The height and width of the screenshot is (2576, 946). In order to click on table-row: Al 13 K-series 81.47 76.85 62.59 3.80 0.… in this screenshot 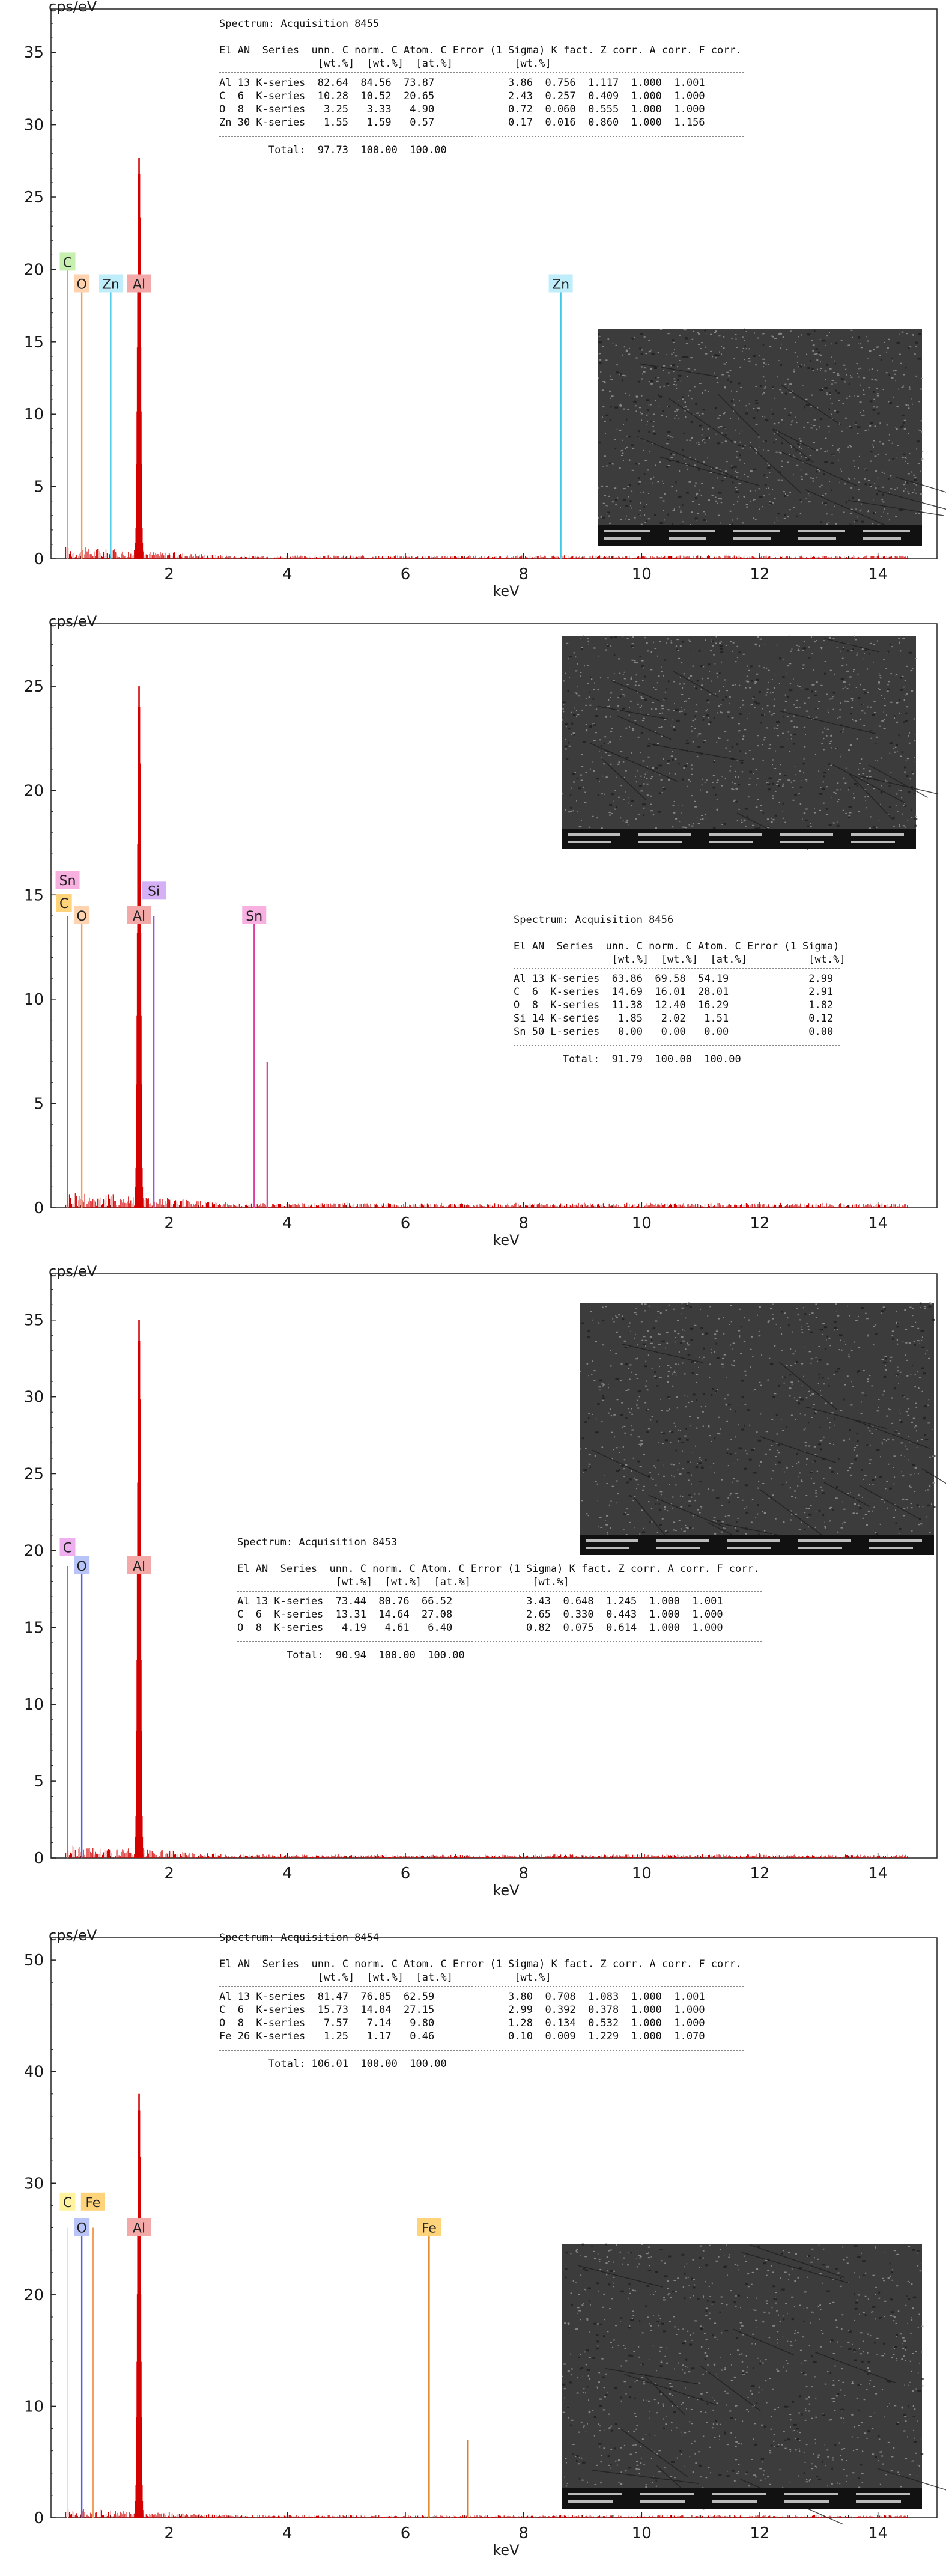, I will do `click(462, 1997)`.